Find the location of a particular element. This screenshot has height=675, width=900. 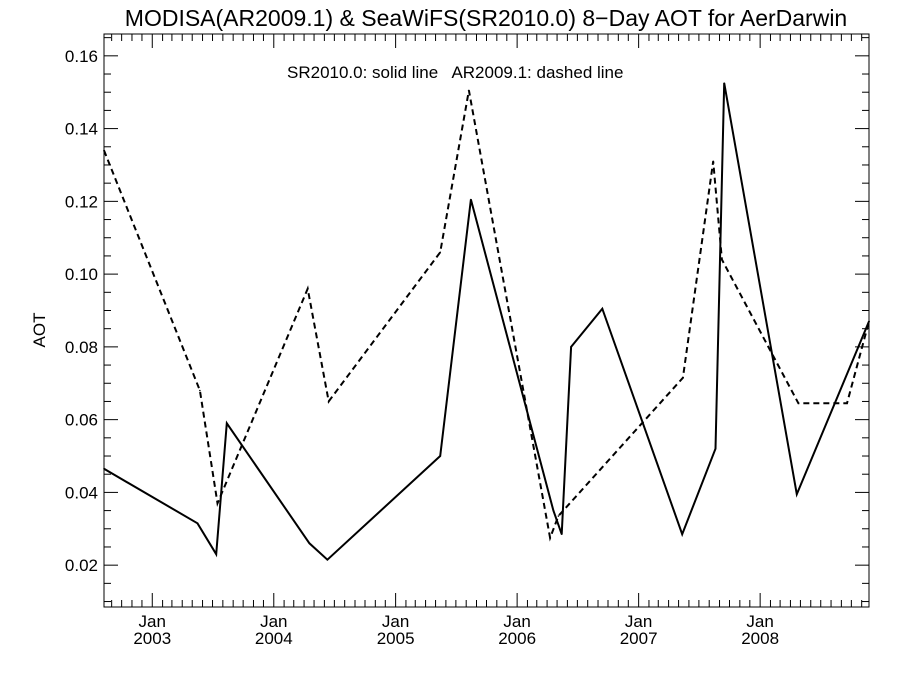

x-tick-year-label: 2003 is located at coordinates (152, 638).